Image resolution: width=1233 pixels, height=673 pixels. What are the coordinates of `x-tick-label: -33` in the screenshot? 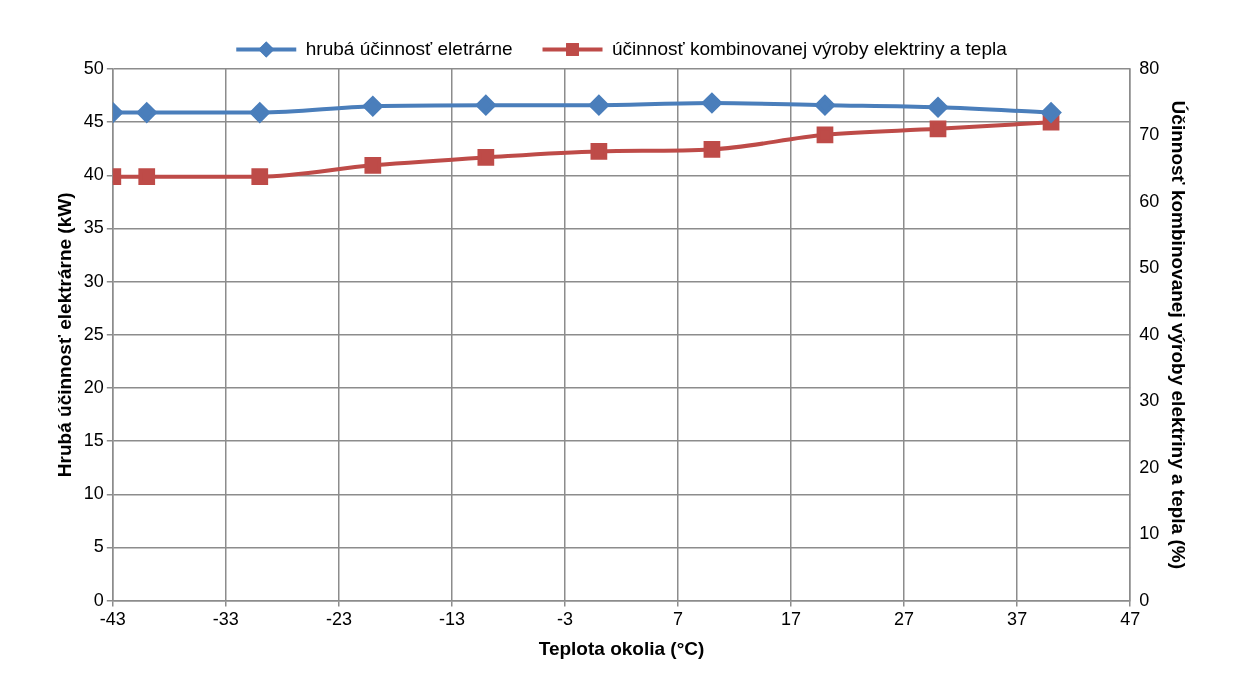 It's located at (225, 619).